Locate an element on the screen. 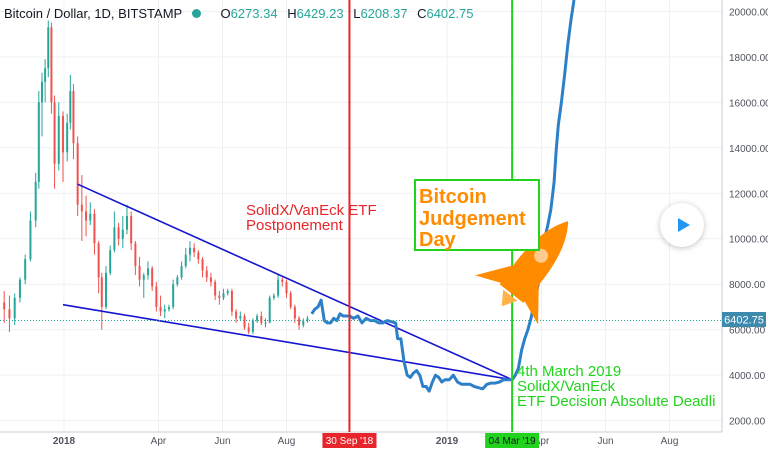 The image size is (768, 455). open-label: O is located at coordinates (225, 13).